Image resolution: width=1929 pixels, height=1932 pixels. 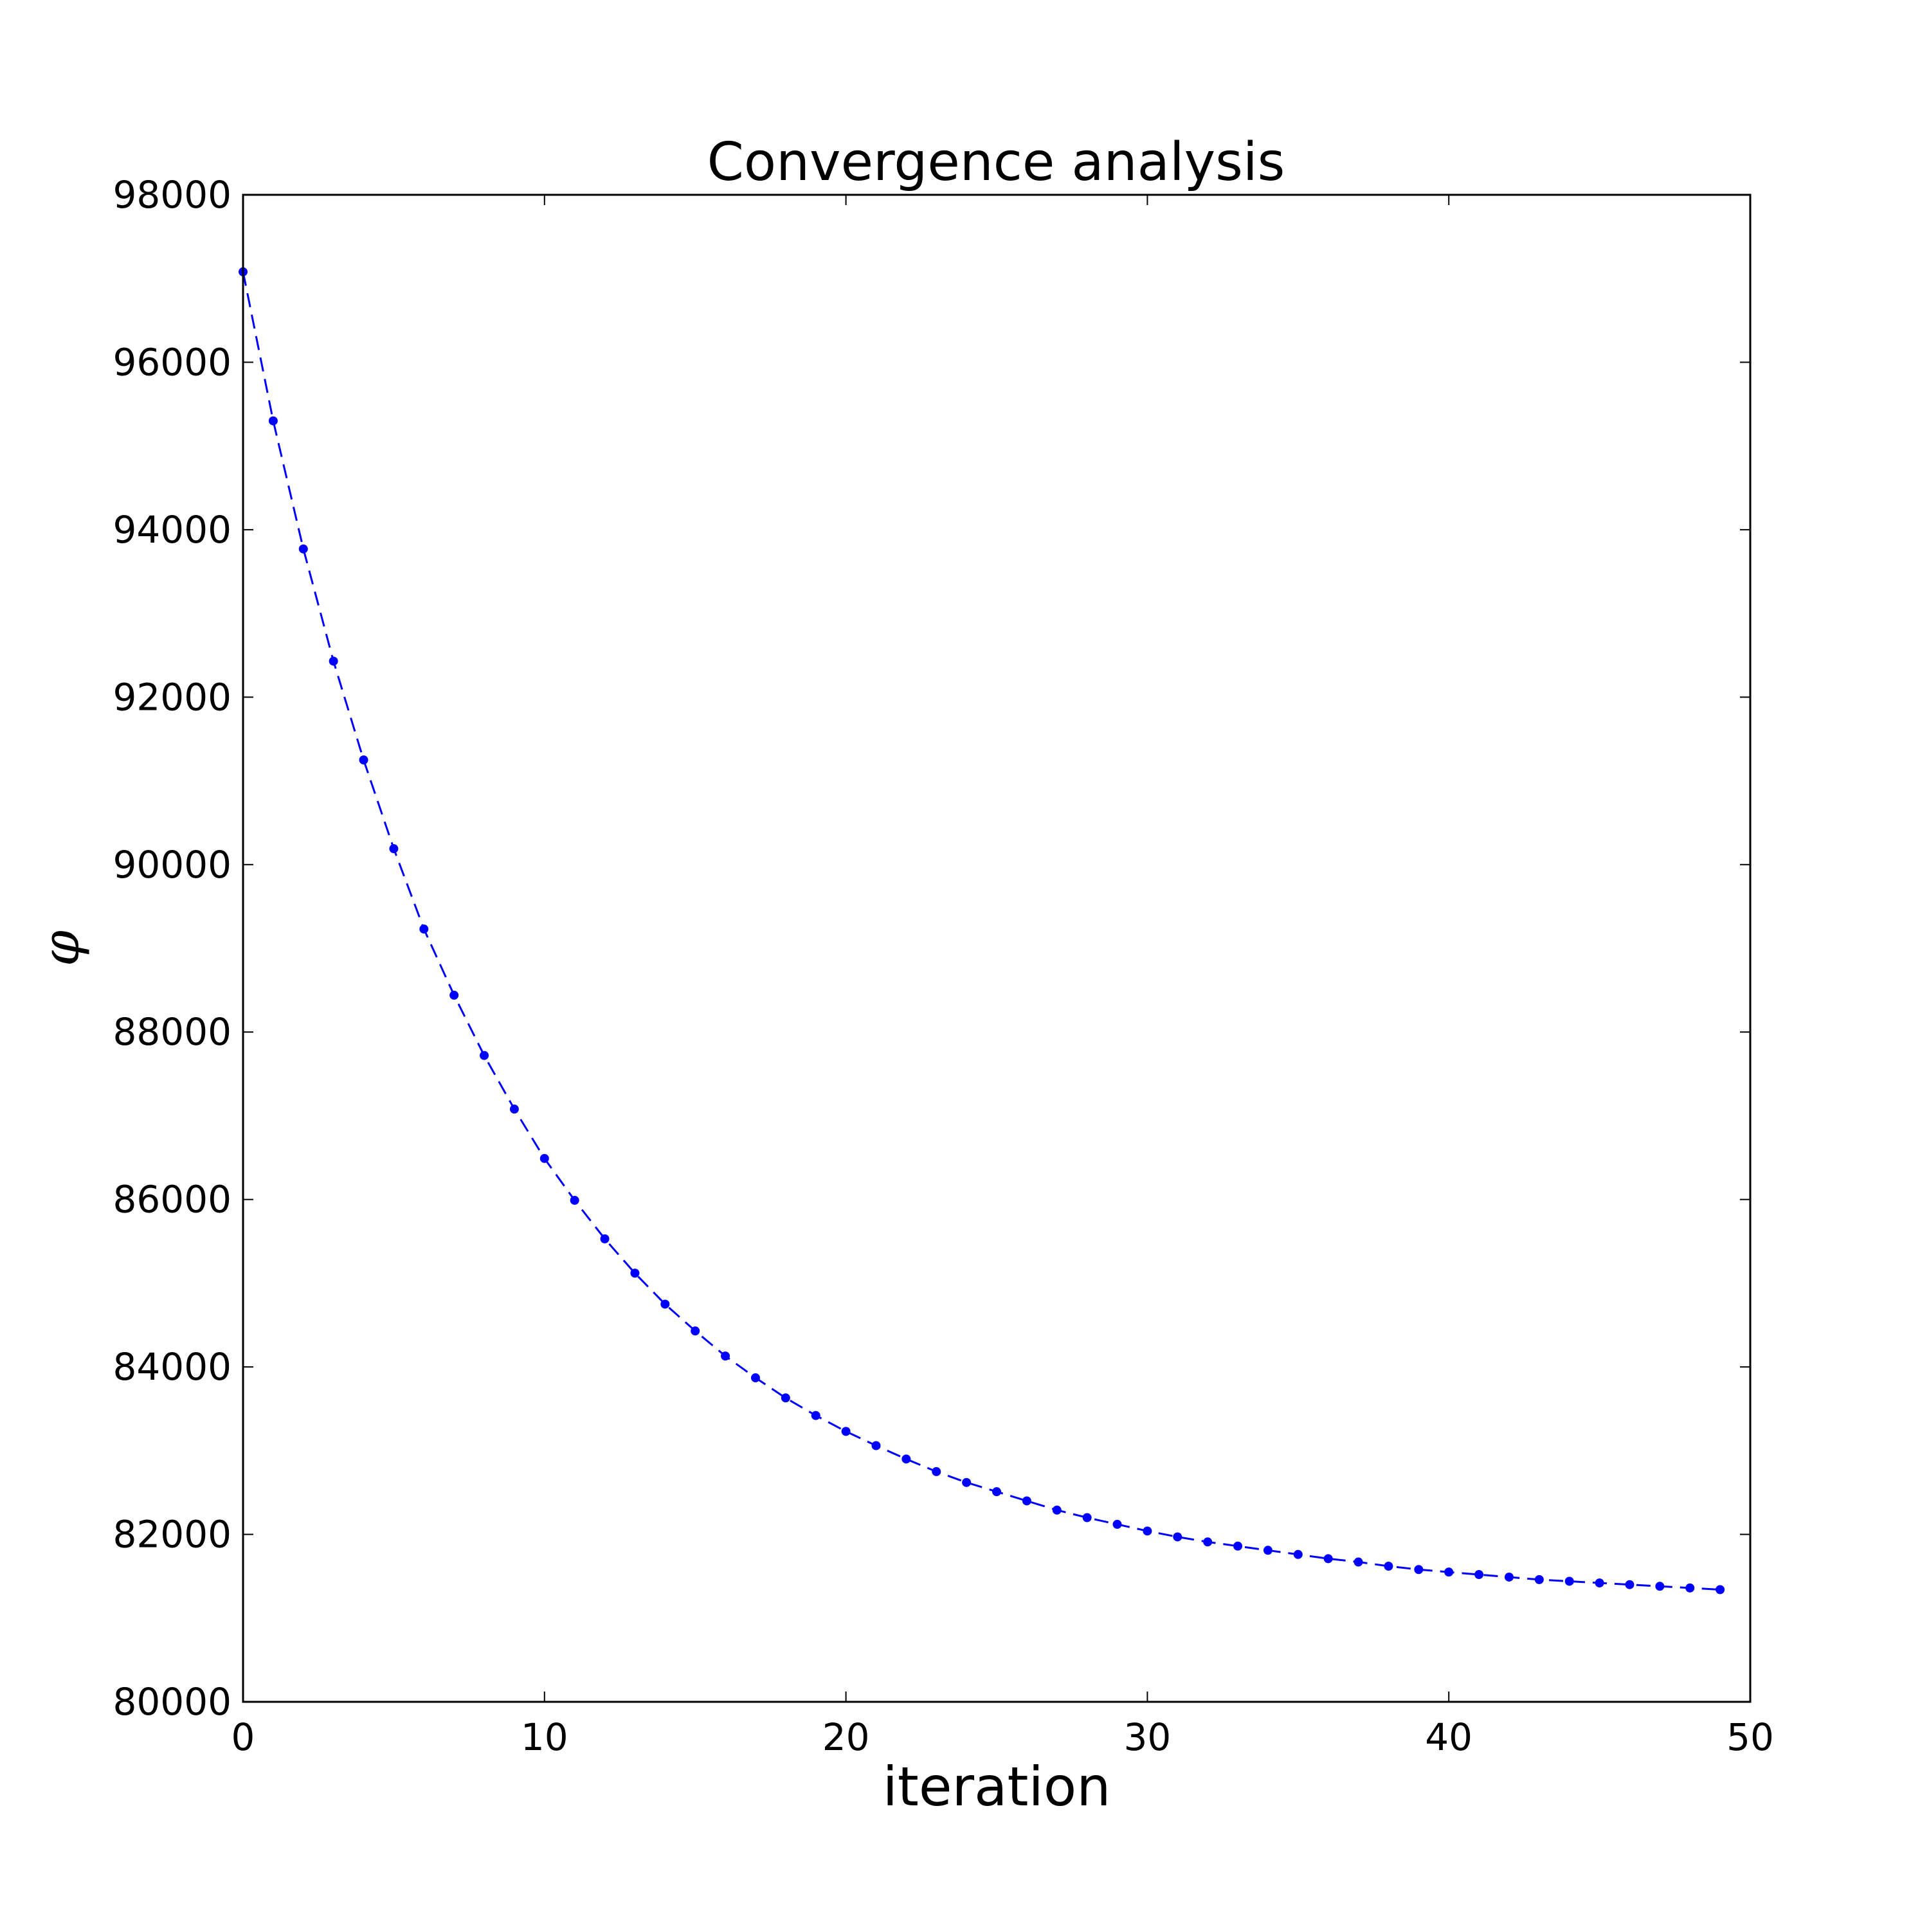 What do you see at coordinates (61, 948) in the screenshot?
I see `y-axis-label: φ` at bounding box center [61, 948].